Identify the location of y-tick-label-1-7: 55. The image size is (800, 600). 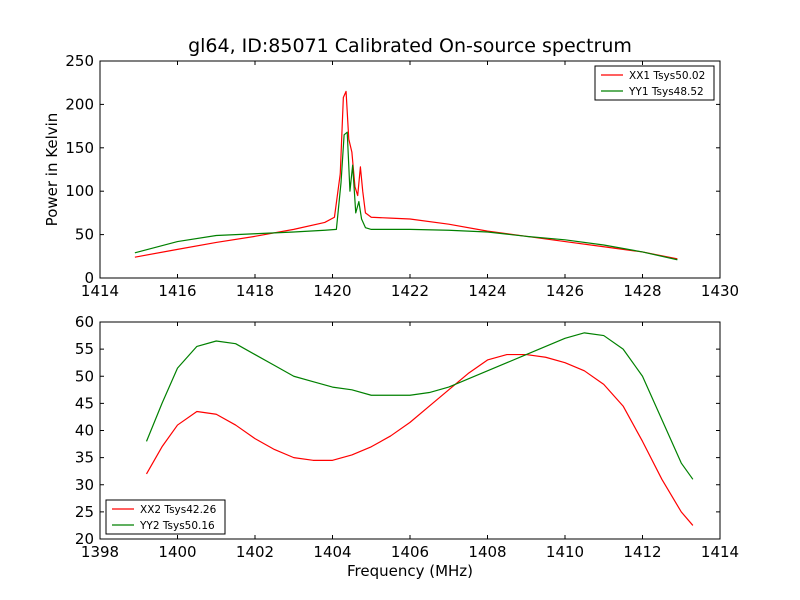
(84, 349).